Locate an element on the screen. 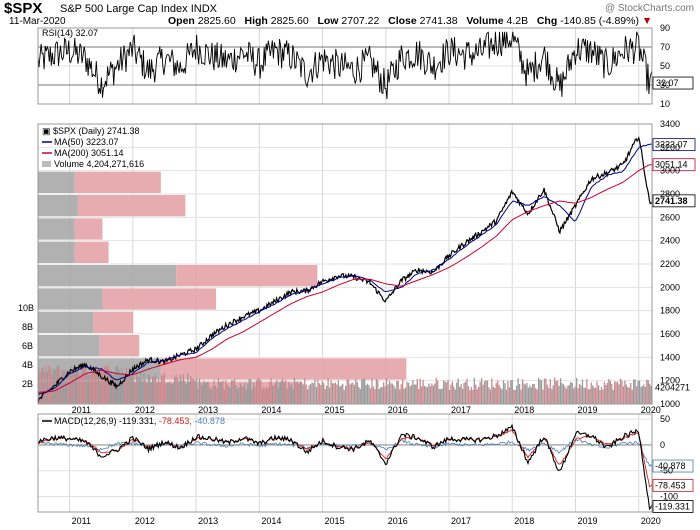 Image resolution: width=700 pixels, height=530 pixels. macd-last-value-box is located at coordinates (673, 466).